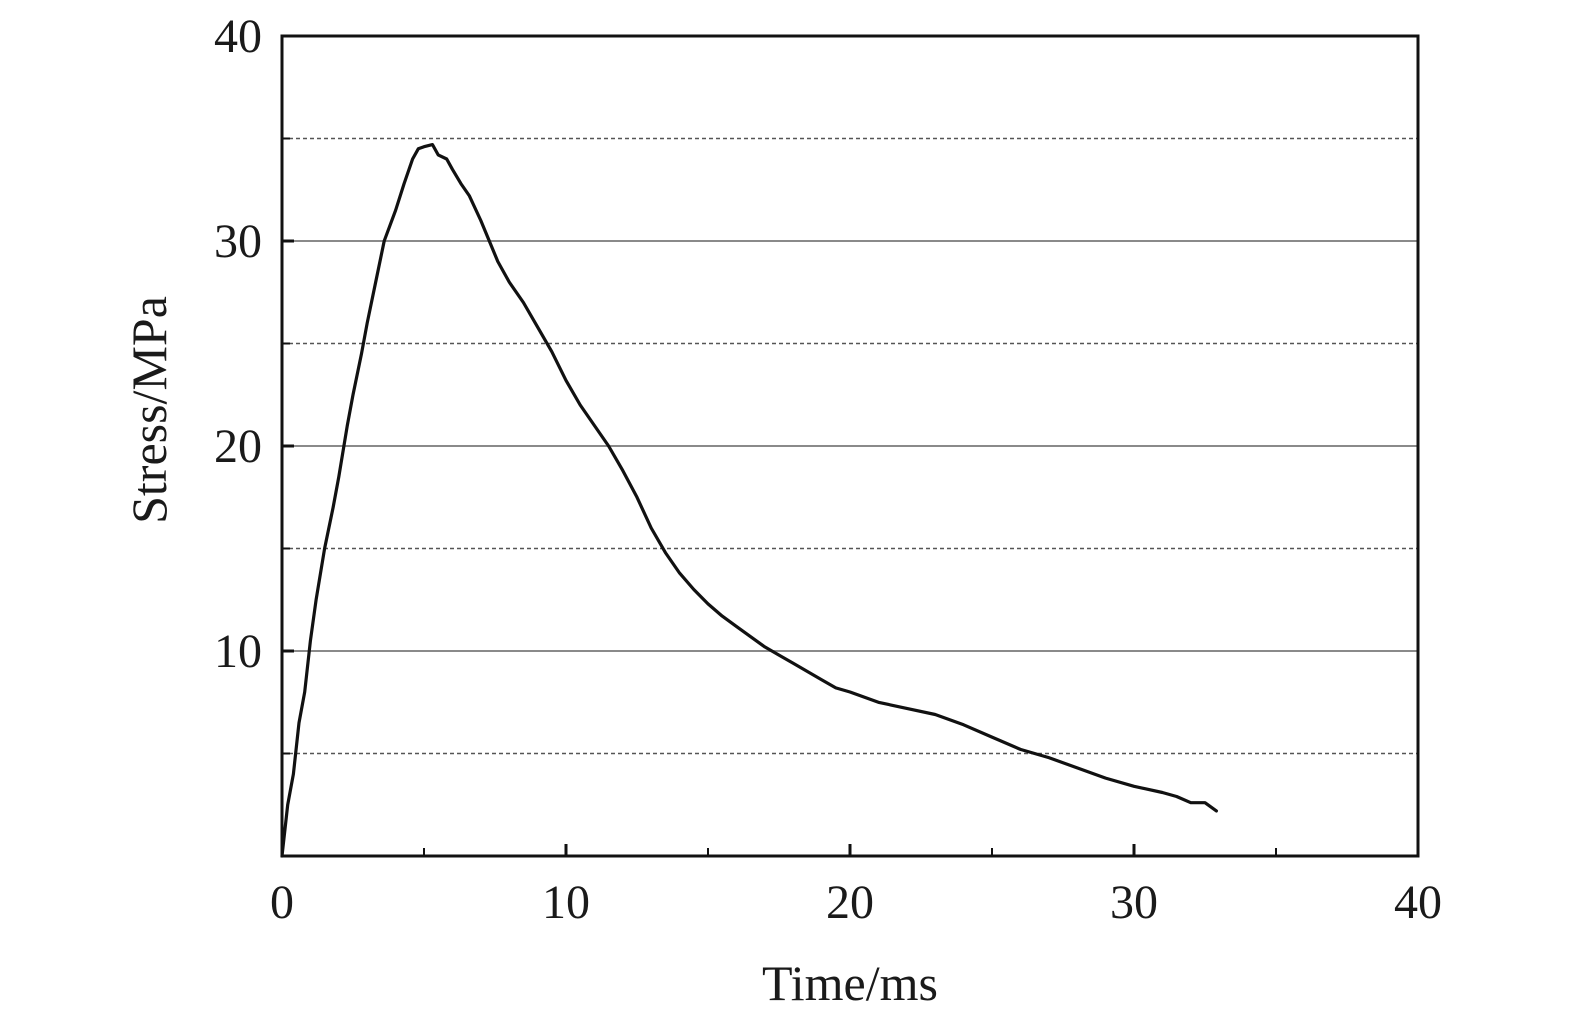  Describe the element at coordinates (238, 241) in the screenshot. I see `y-tick-label: 30` at that location.